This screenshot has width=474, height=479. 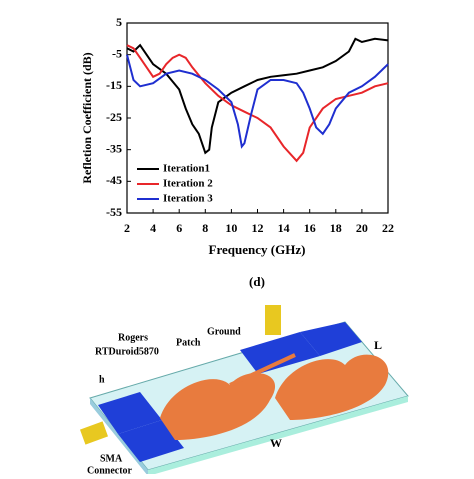 I want to click on label: SMA, so click(x=111, y=458).